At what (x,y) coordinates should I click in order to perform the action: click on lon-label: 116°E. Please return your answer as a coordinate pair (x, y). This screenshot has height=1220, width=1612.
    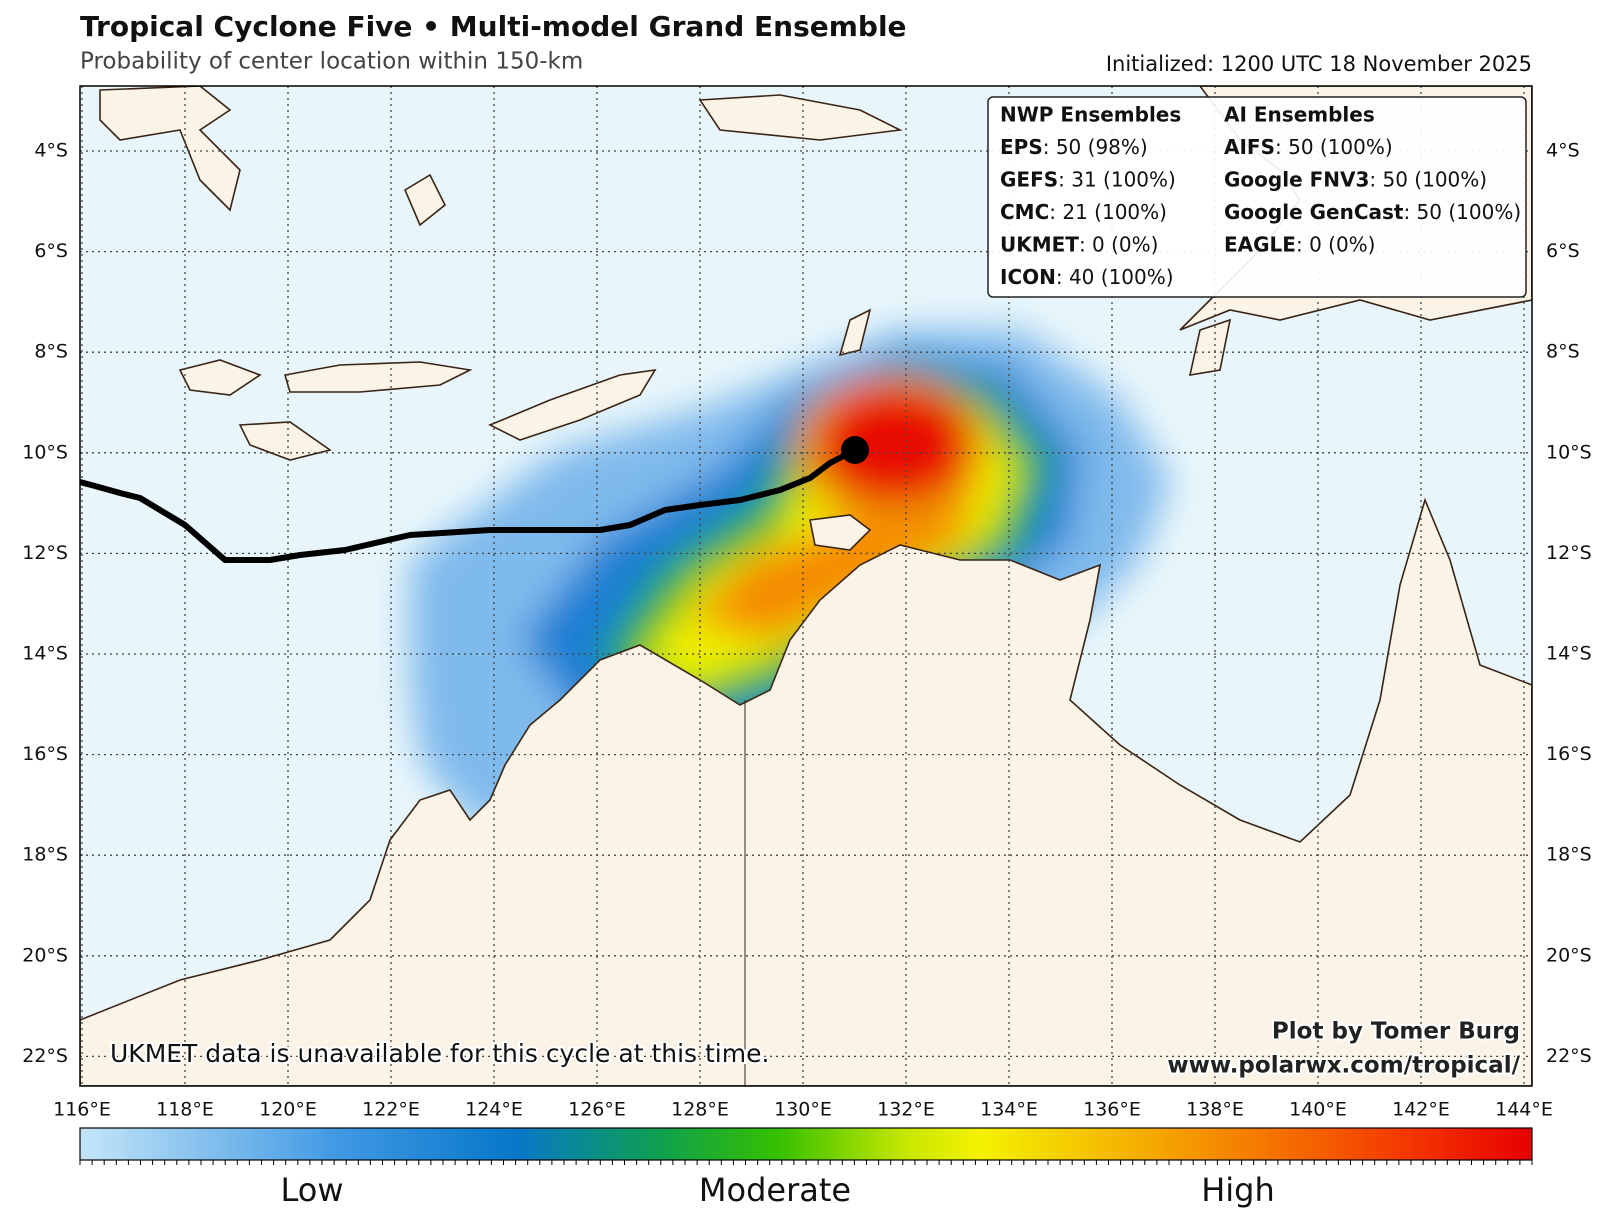
    Looking at the image, I should click on (82, 1110).